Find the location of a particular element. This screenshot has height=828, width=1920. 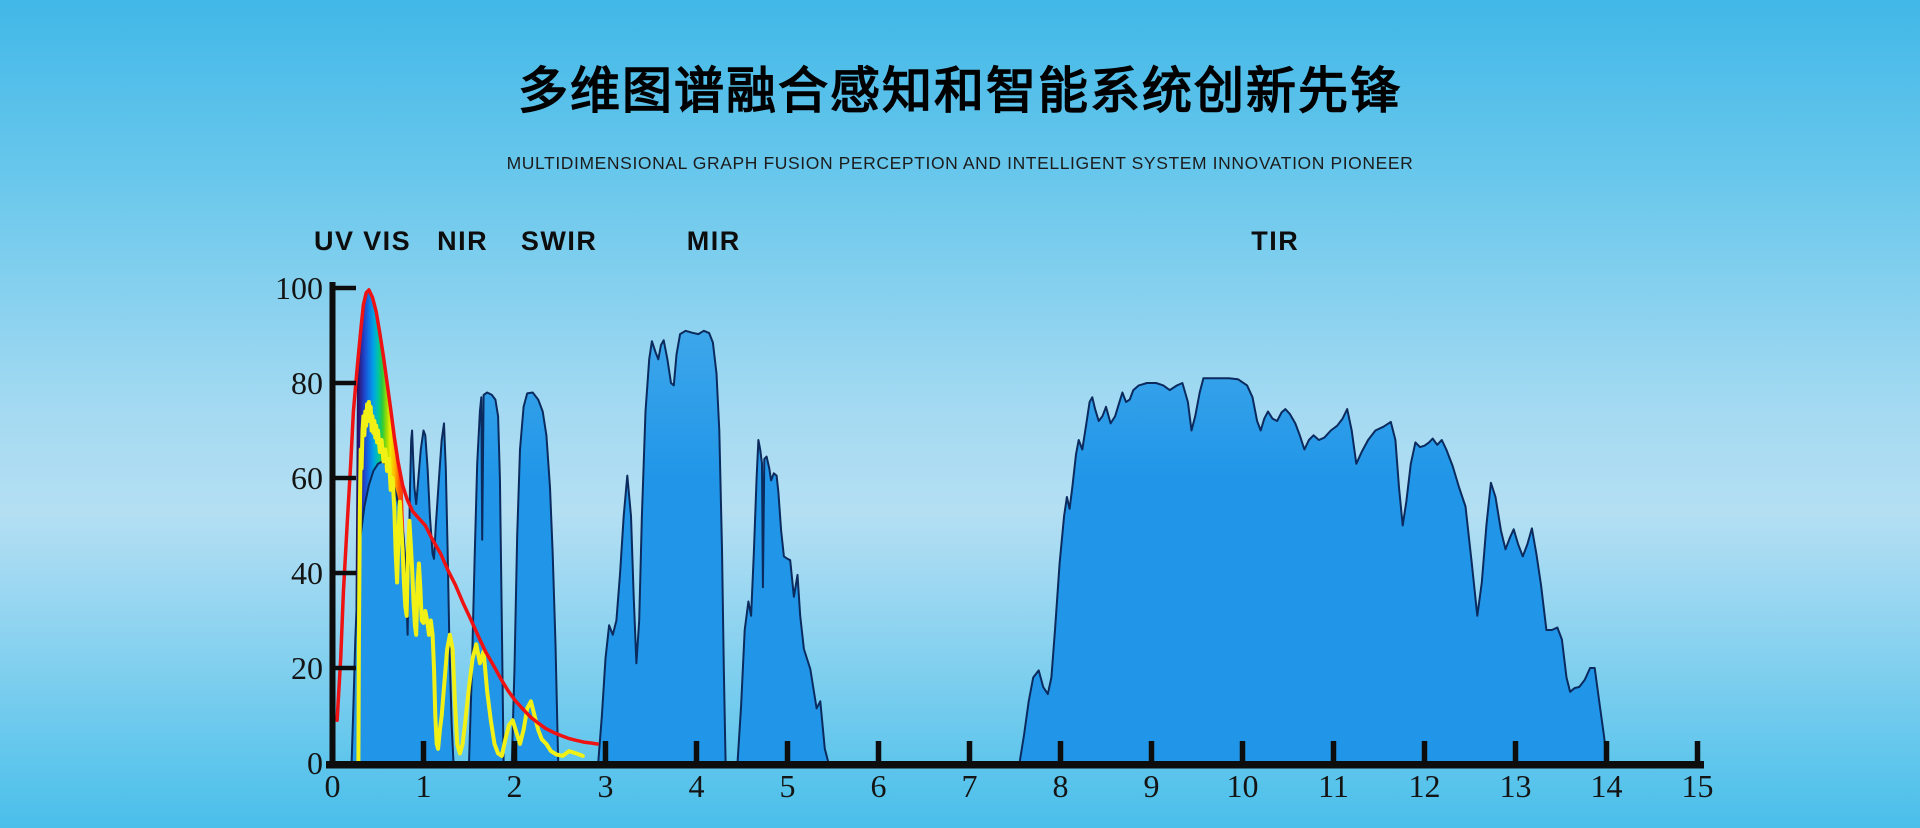

x-tick-label: 15 is located at coordinates (1698, 786).